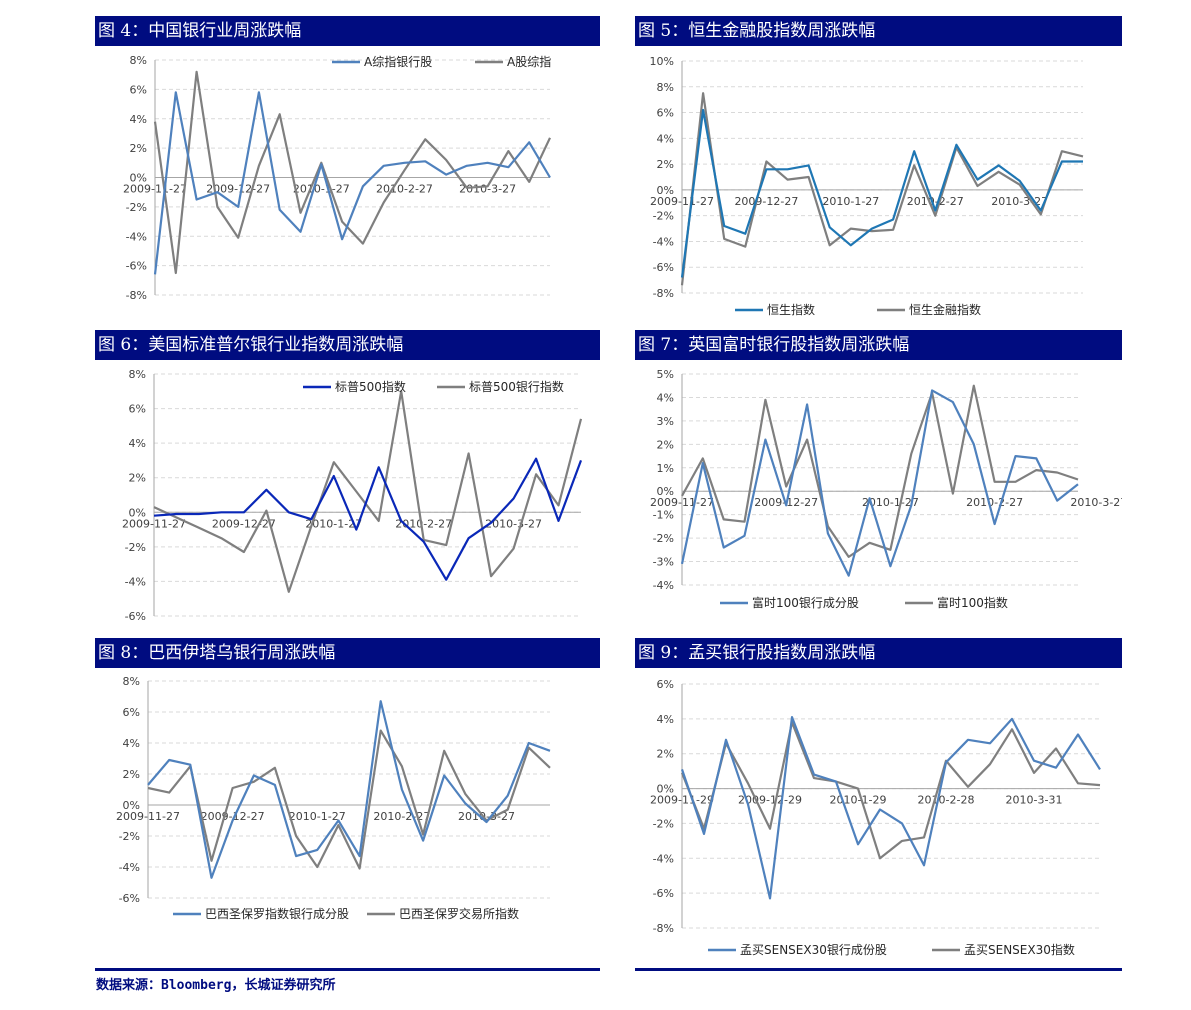  I want to click on x-tick-label: 2010-3-31, so click(1034, 800).